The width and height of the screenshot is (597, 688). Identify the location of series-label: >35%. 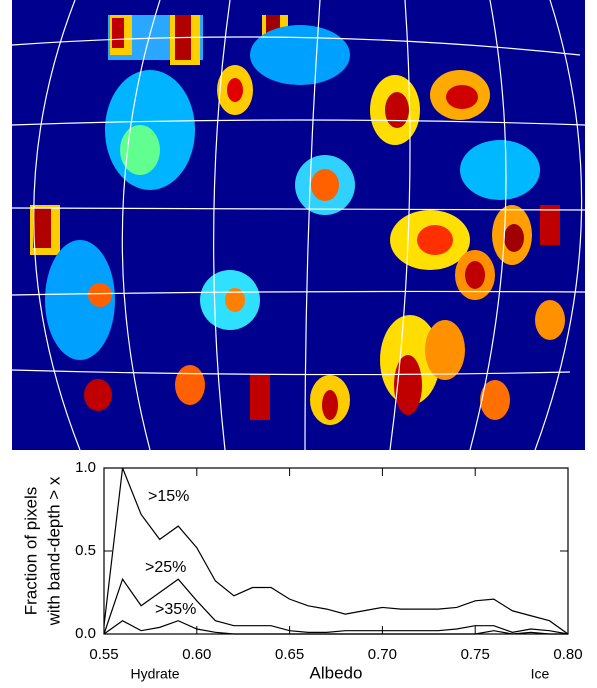
(175, 609).